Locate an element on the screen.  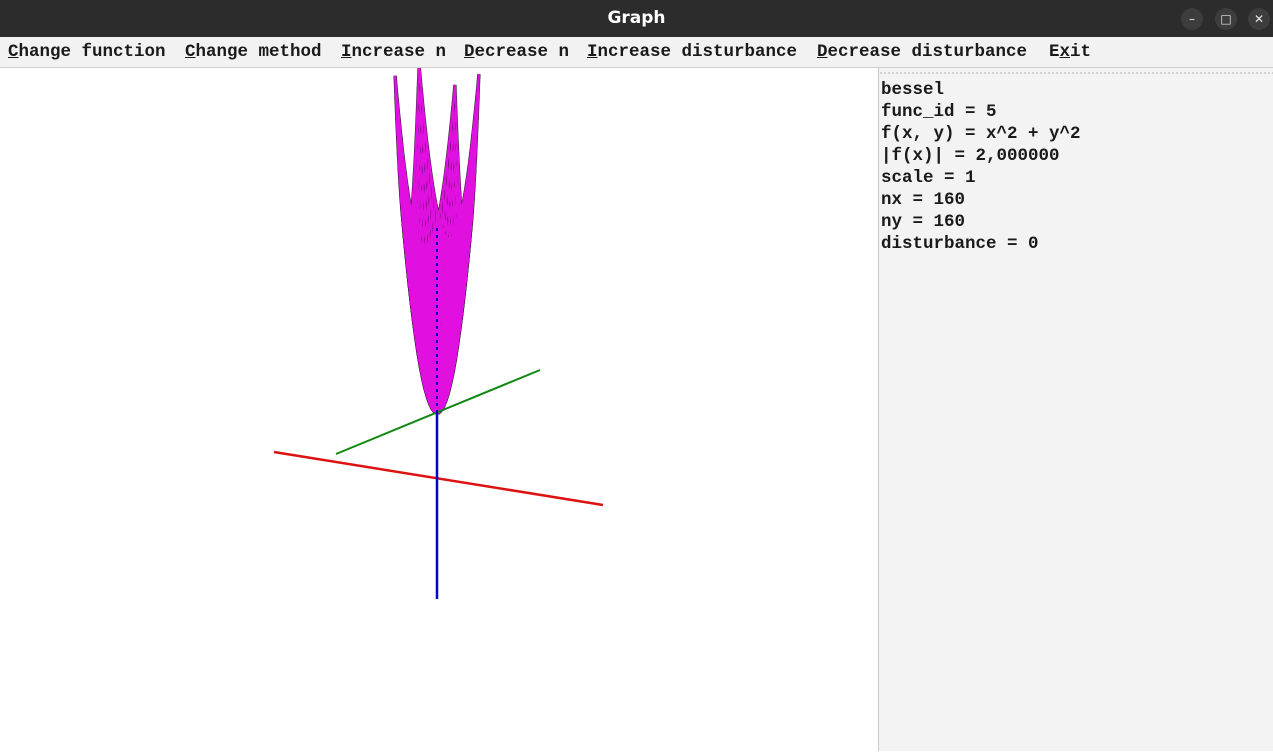
info-method: bessel is located at coordinates (913, 90).